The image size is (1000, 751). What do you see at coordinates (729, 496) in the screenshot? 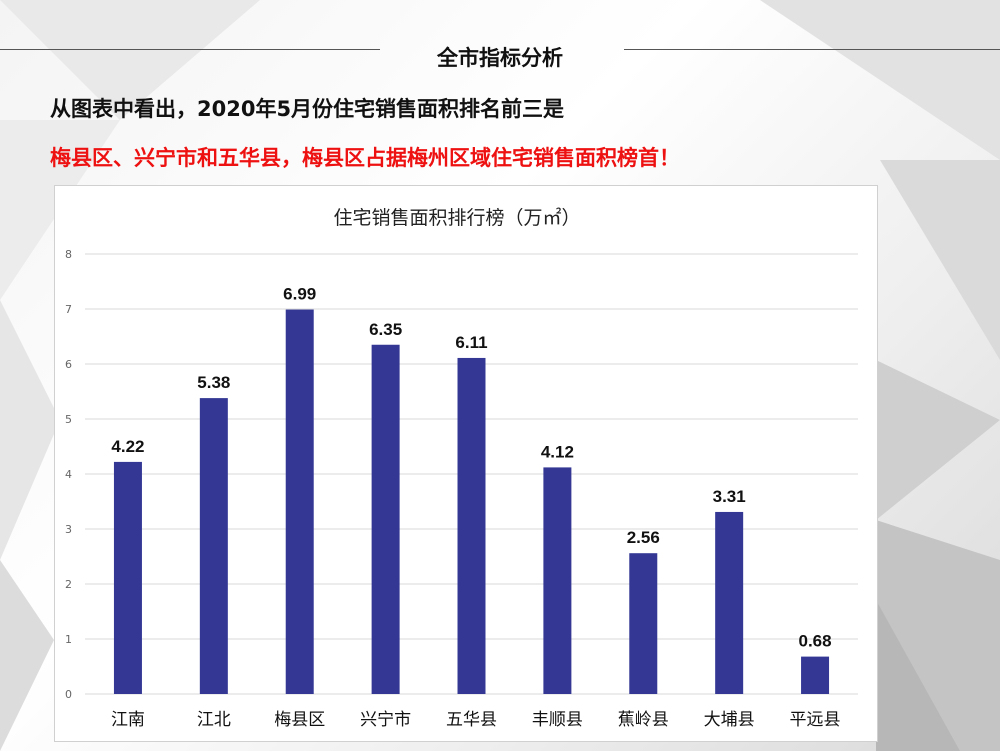
I see `data-label: 3.31` at bounding box center [729, 496].